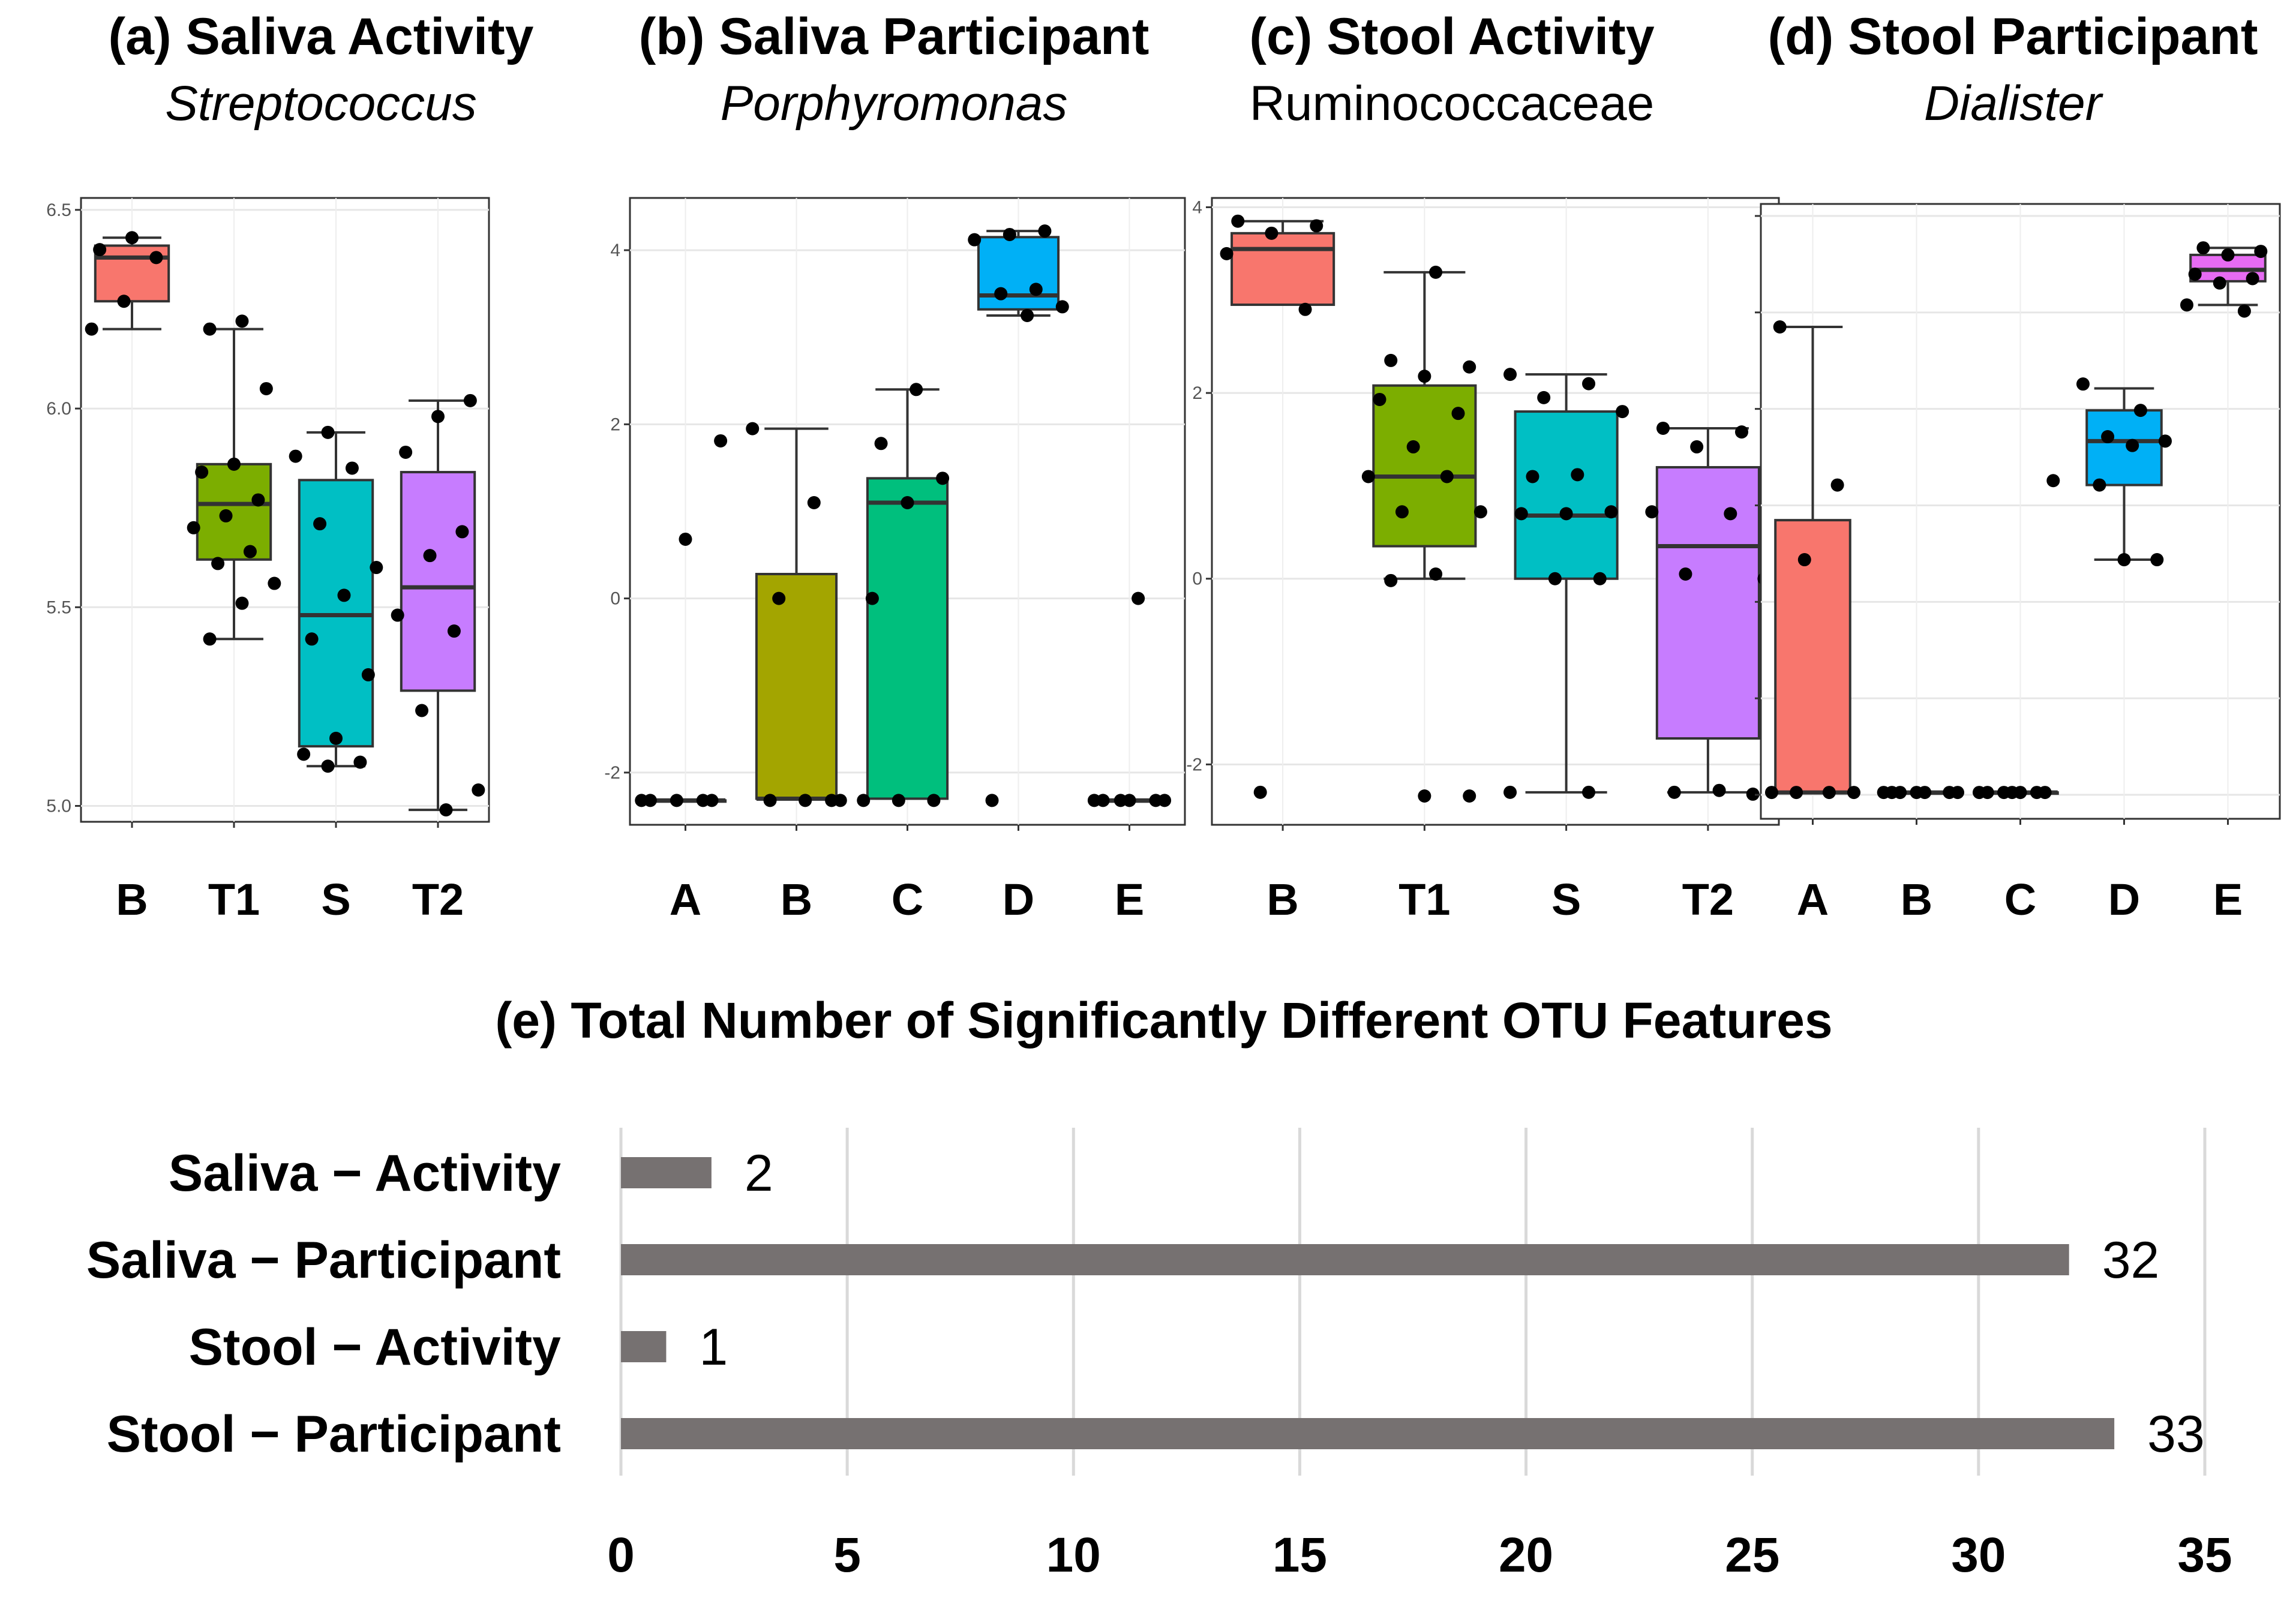 The width and height of the screenshot is (2296, 1598). What do you see at coordinates (365, 1174) in the screenshot?
I see `bar-category-label: Saliva − Activity` at bounding box center [365, 1174].